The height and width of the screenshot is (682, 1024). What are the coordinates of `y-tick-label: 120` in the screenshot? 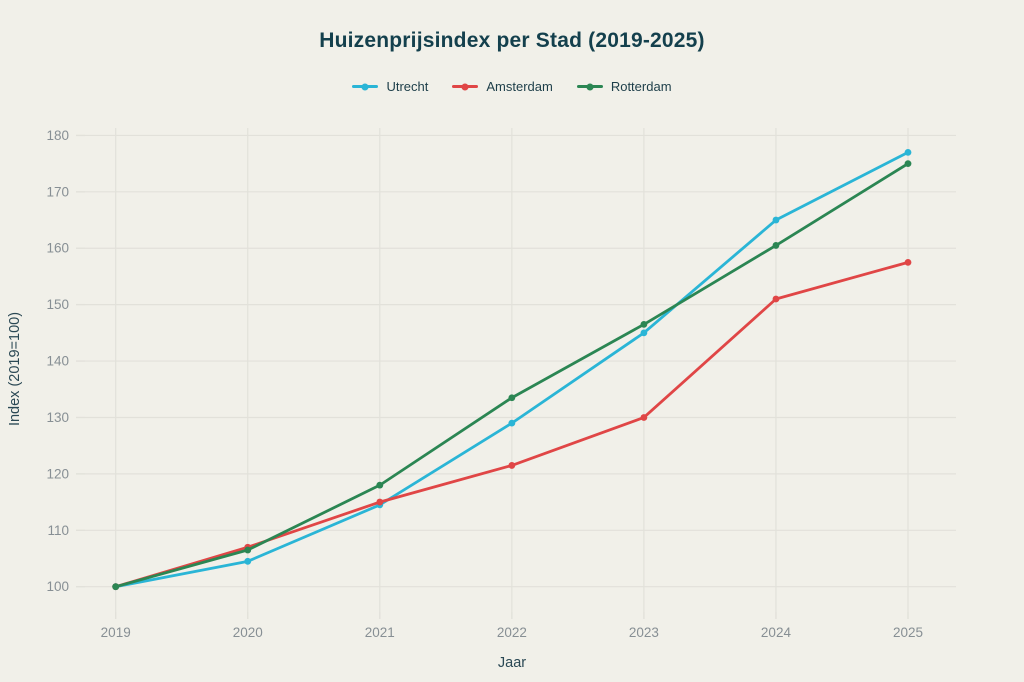 It's located at (57, 473).